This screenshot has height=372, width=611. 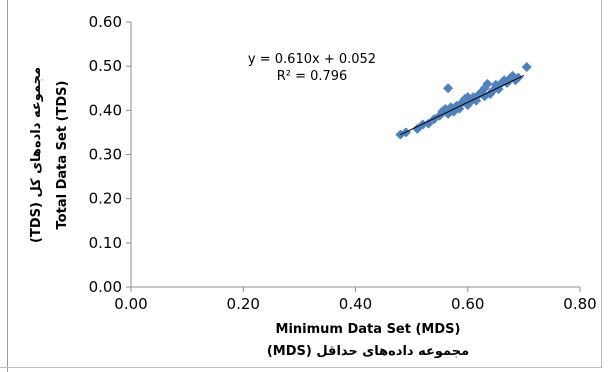 I want to click on x-tick-label: 0.60, so click(x=467, y=304).